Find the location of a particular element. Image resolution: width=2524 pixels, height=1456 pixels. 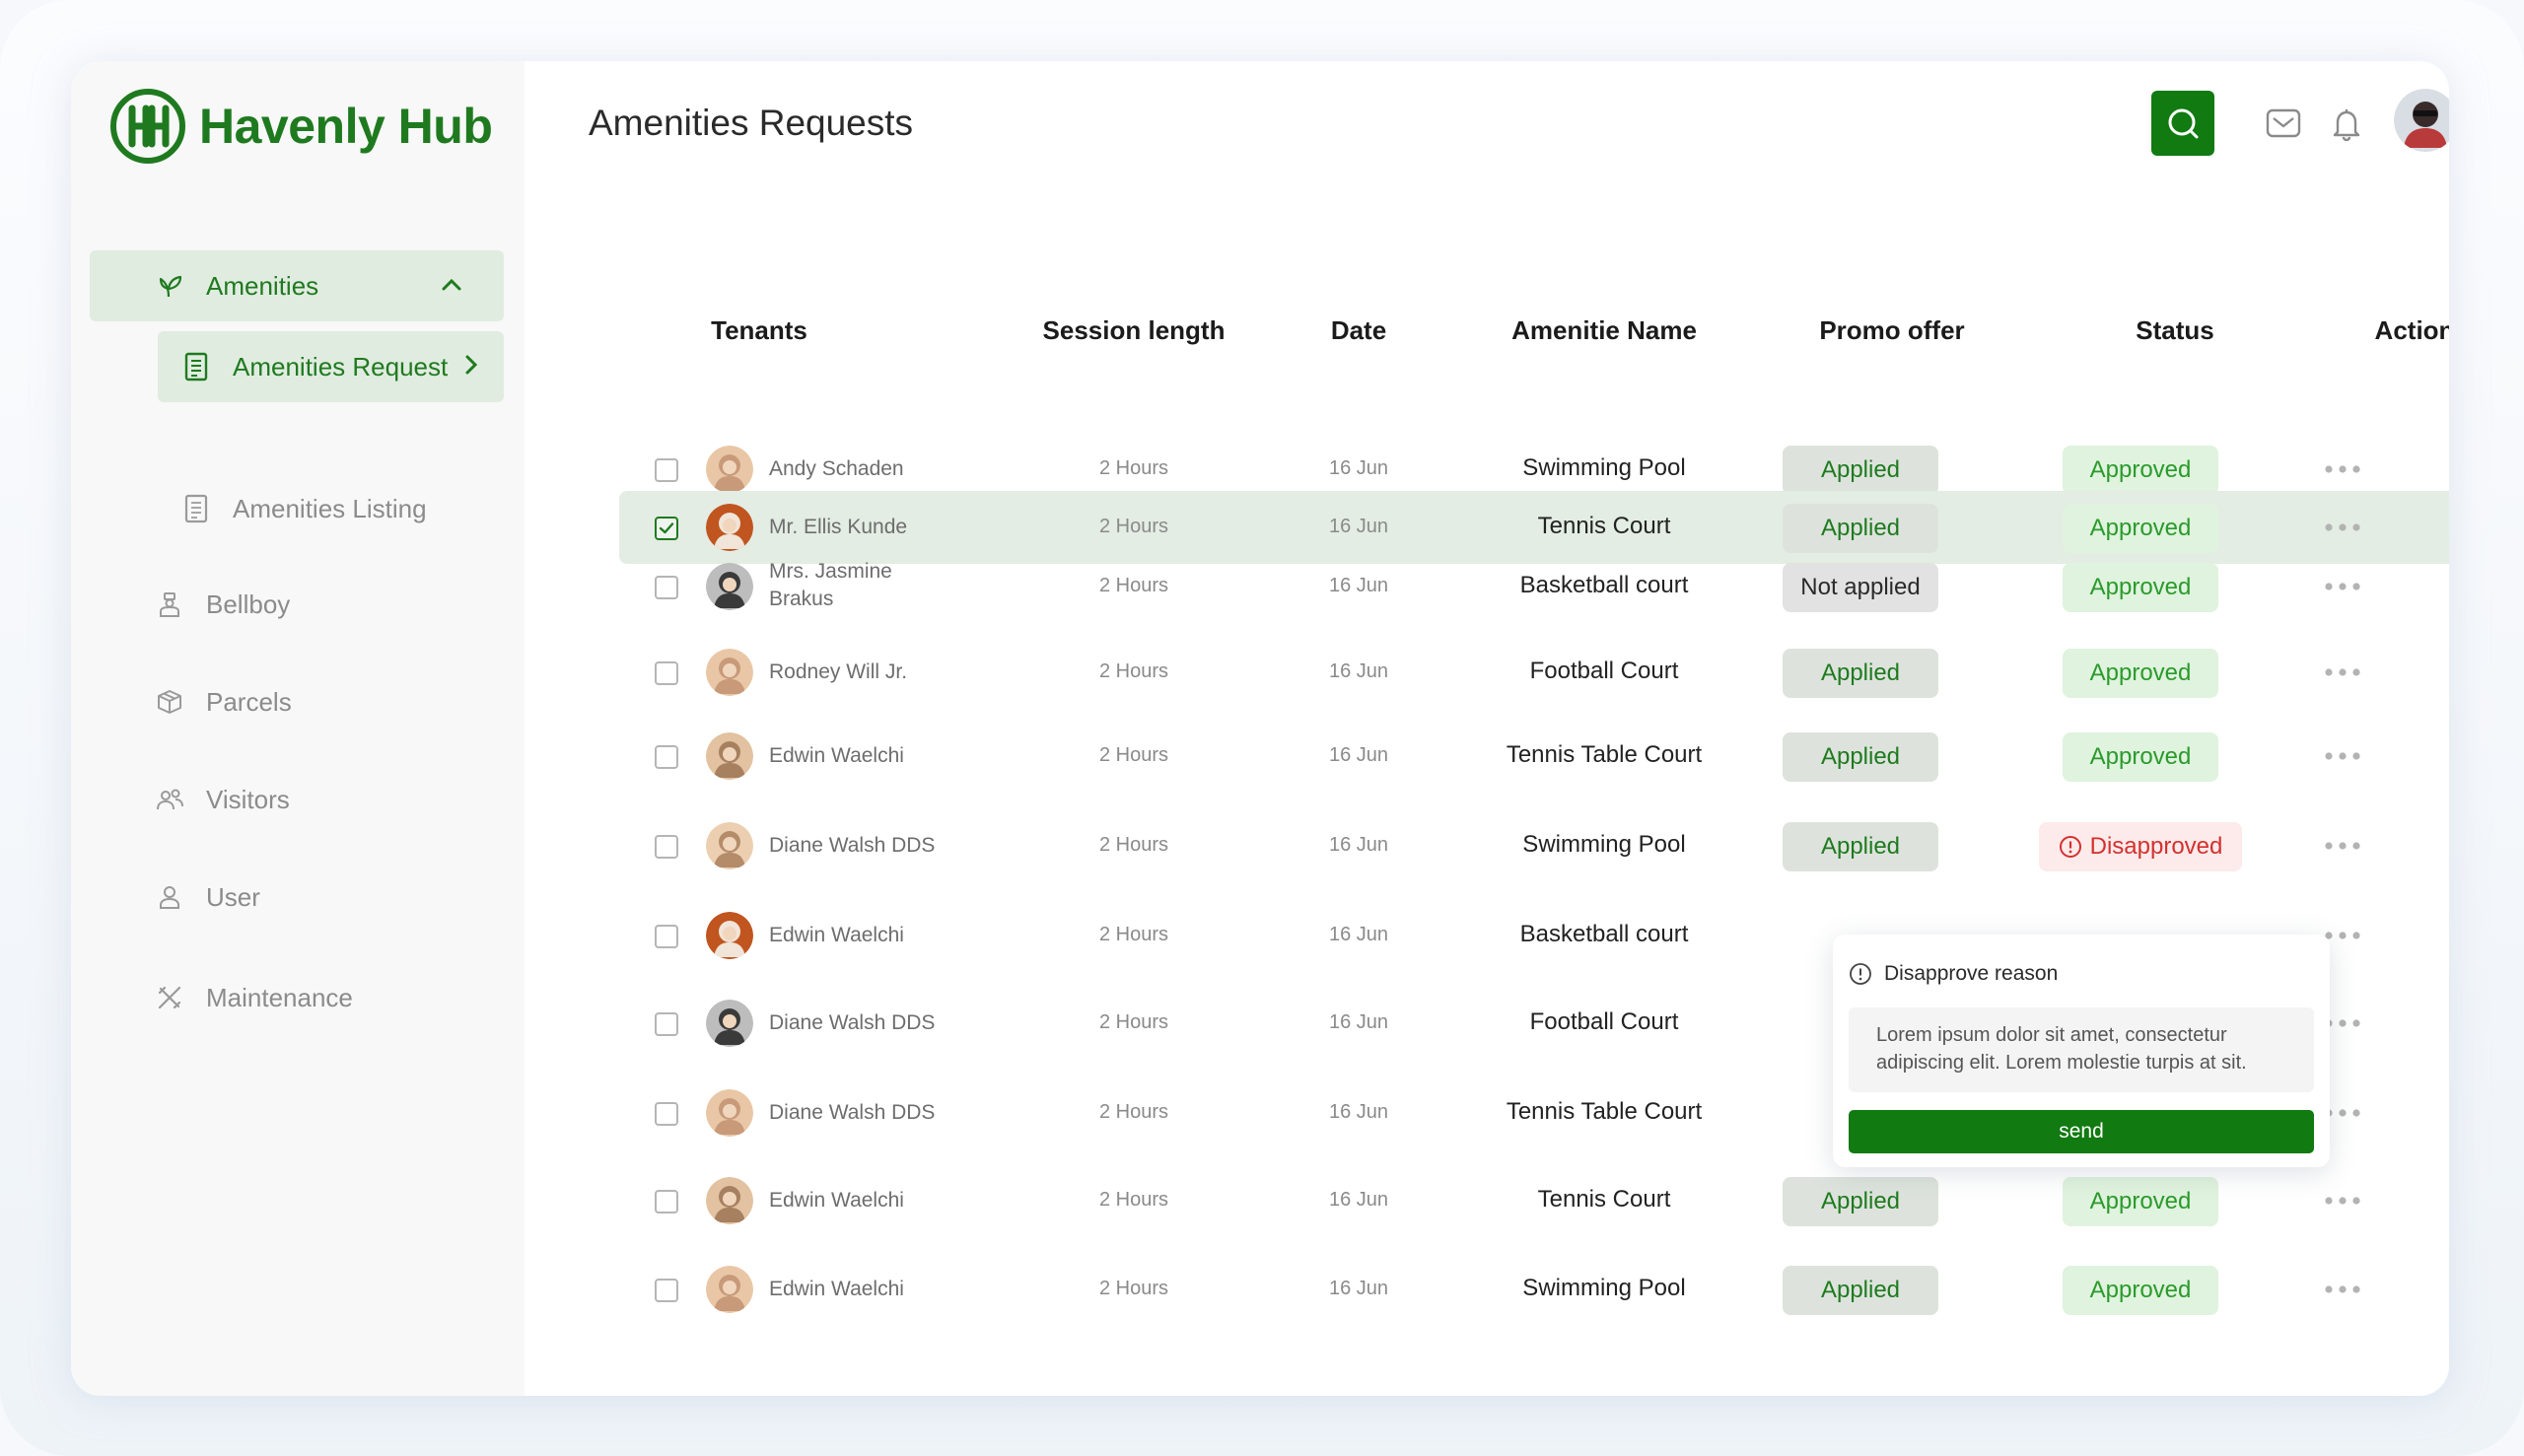

column-header-tenants: Tenants is located at coordinates (759, 330).